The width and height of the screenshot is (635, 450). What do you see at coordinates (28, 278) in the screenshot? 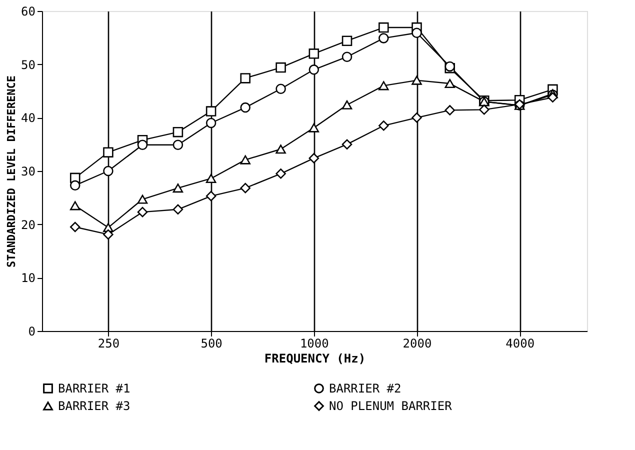
I see `y-tick-label: 10` at bounding box center [28, 278].